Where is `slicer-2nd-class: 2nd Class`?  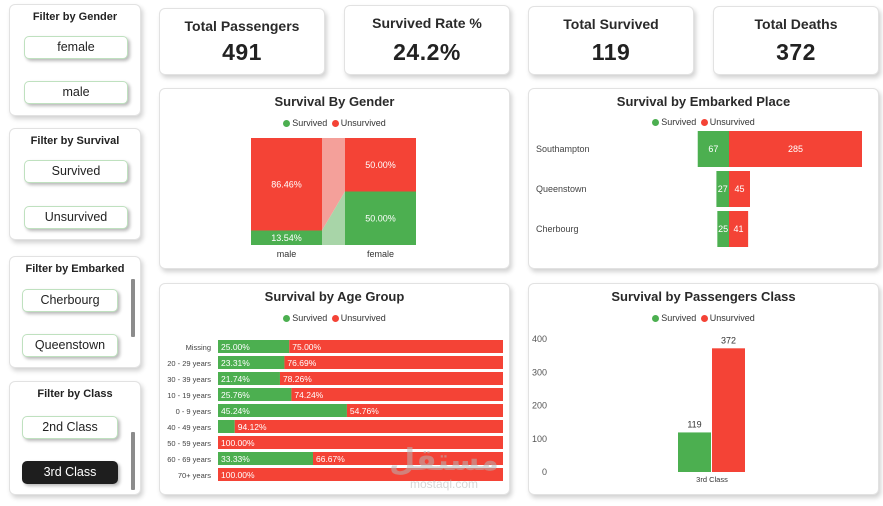
slicer-2nd-class: 2nd Class is located at coordinates (70, 427).